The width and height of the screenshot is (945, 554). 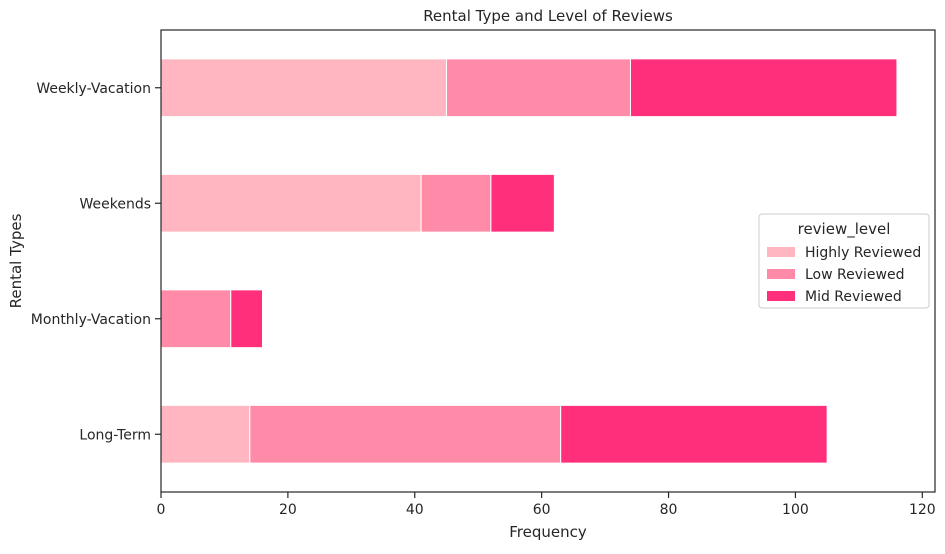 I want to click on legend-label-low-reviewed: Low Reviewed, so click(x=854, y=275).